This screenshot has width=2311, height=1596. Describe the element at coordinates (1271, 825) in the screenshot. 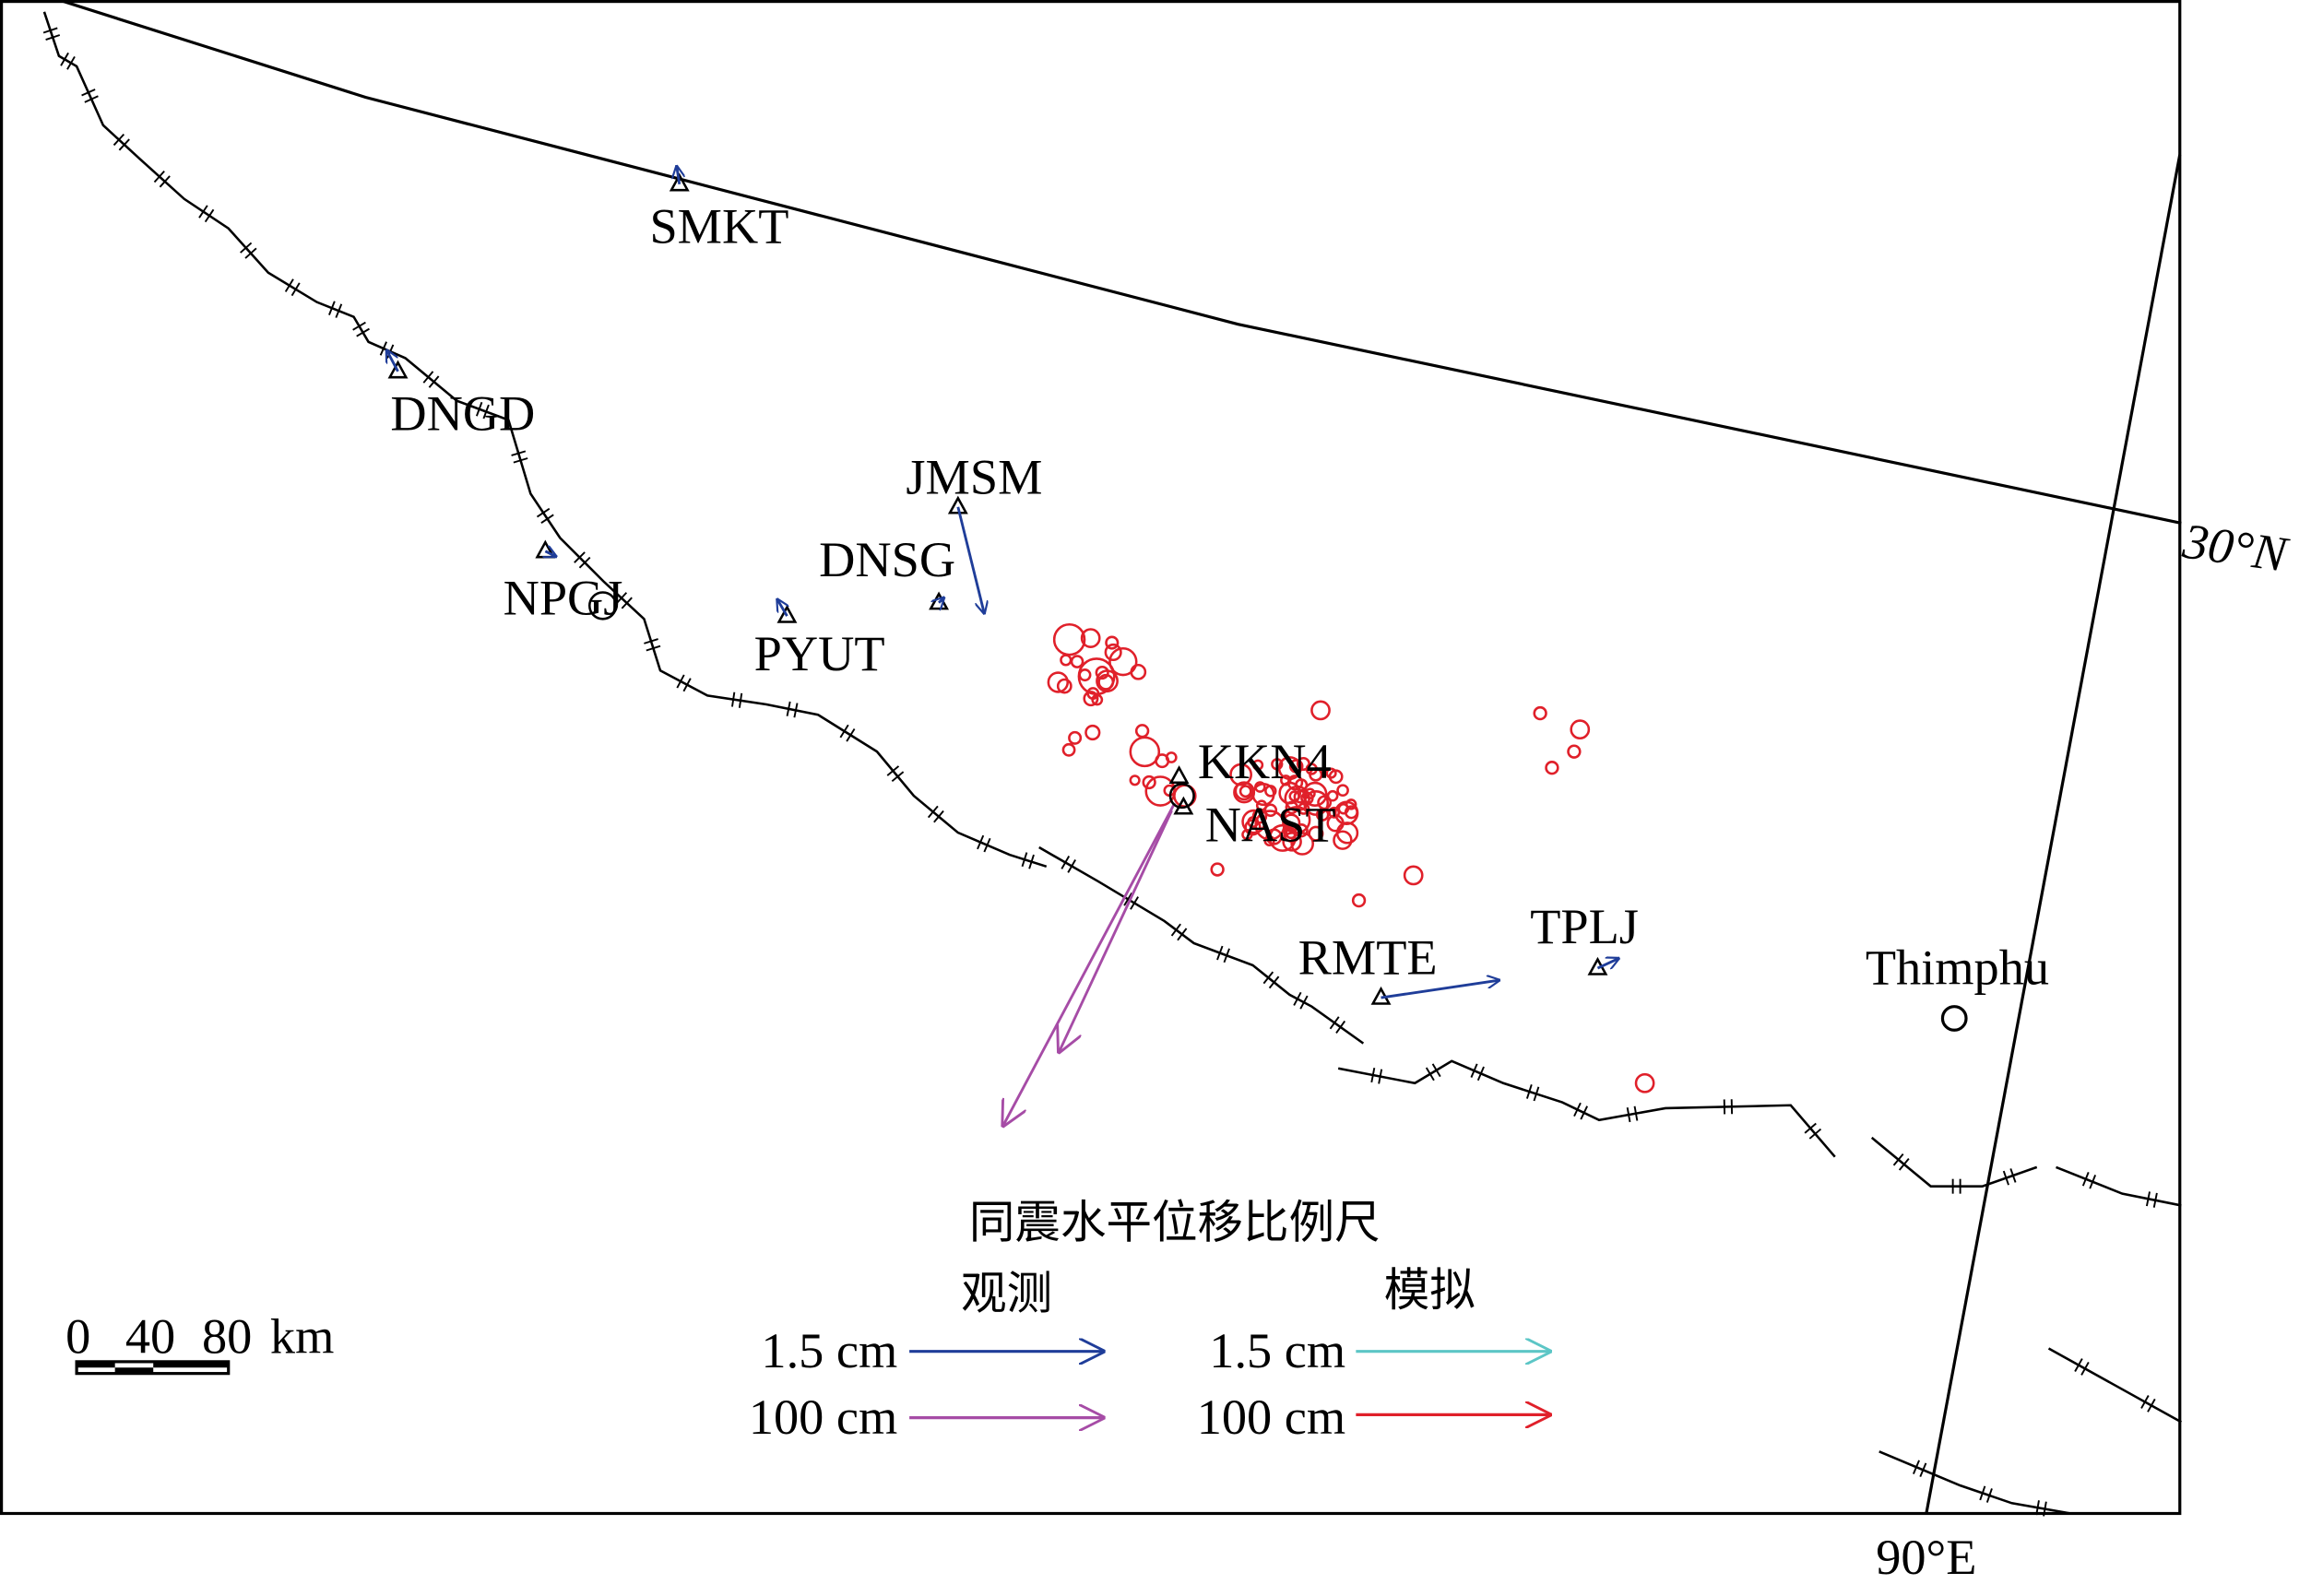

I see `station-label: NAST` at that location.